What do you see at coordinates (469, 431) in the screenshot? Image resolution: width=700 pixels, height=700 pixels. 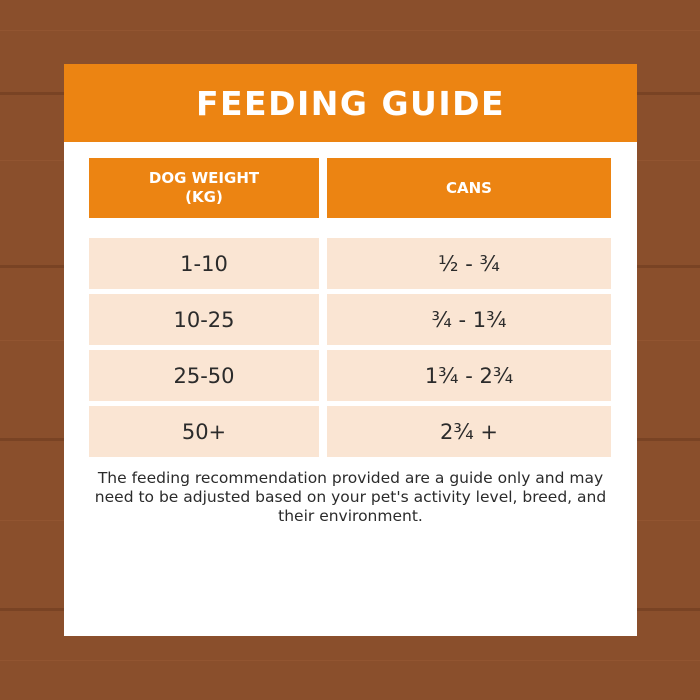 I see `cans-cell: 2¾ +` at bounding box center [469, 431].